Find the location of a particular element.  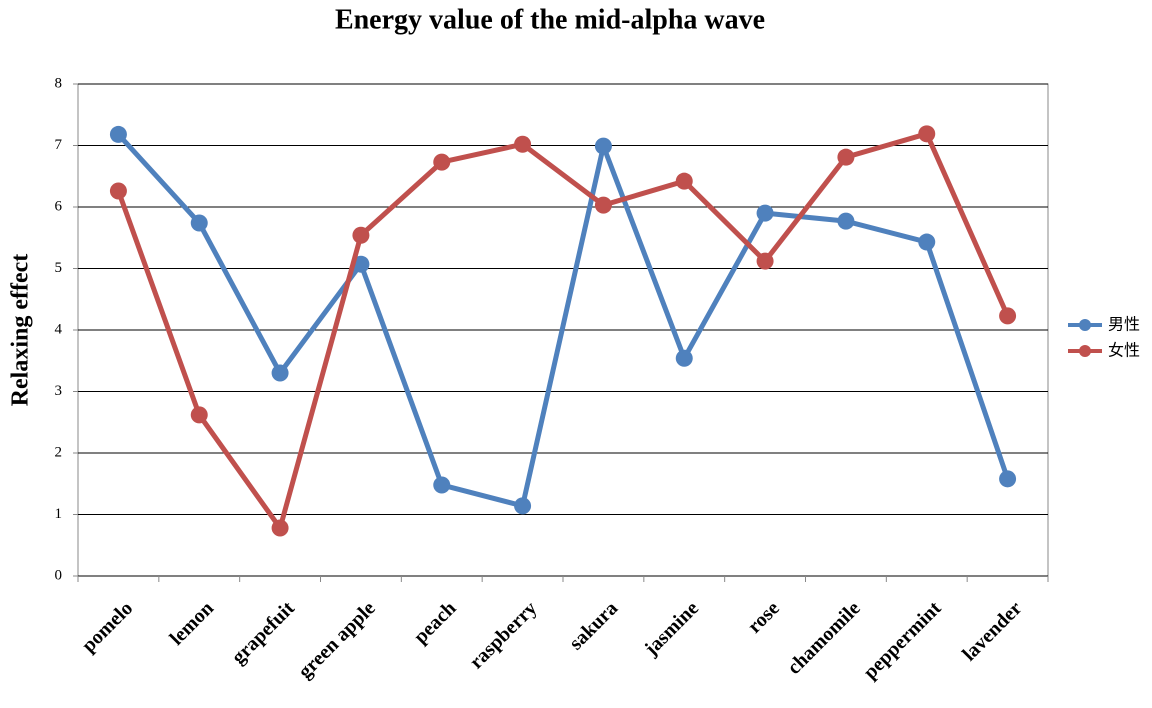

y-axis-label: Relaxing effect is located at coordinates (21, 330).